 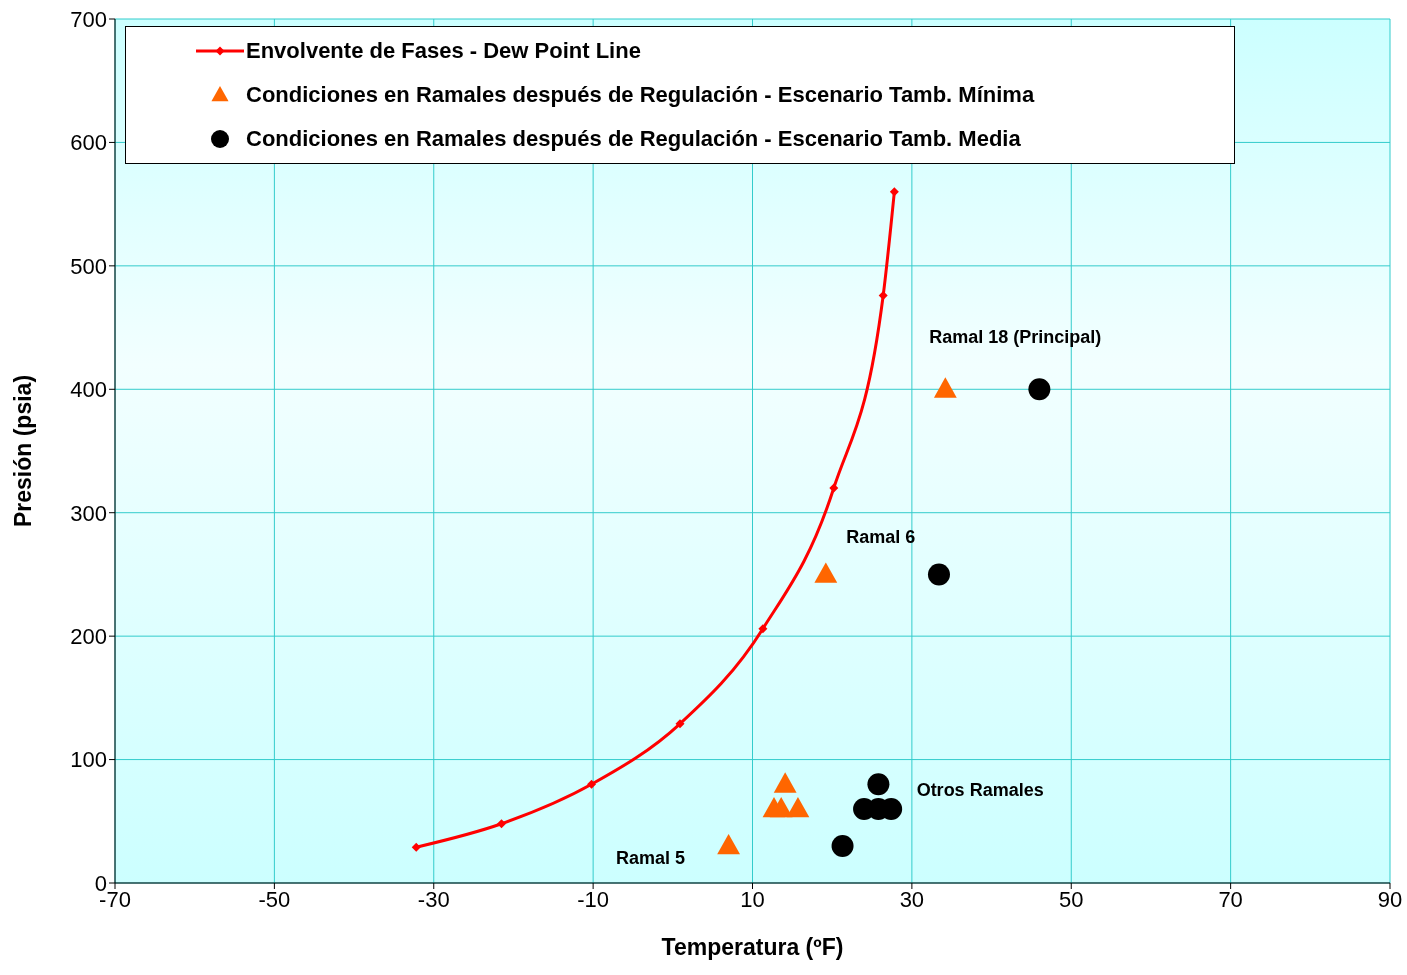 I want to click on y-tick-label: 300, so click(x=88, y=513).